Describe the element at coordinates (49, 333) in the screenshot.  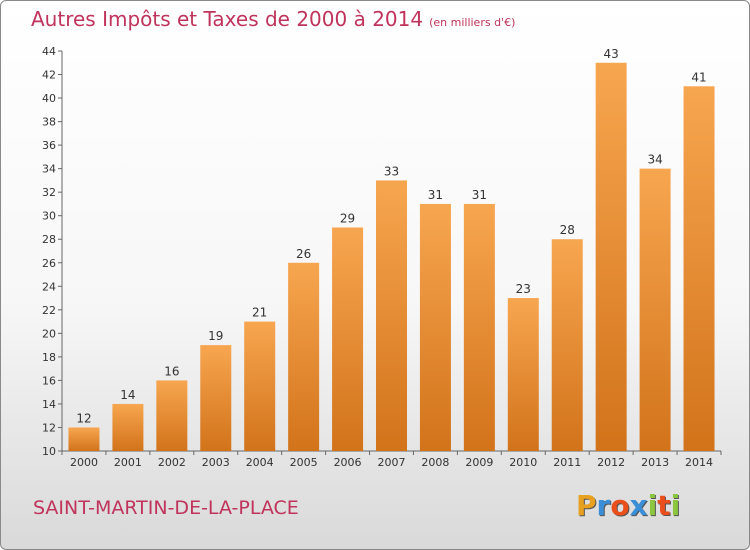
I see `y-tick-label: 20` at that location.